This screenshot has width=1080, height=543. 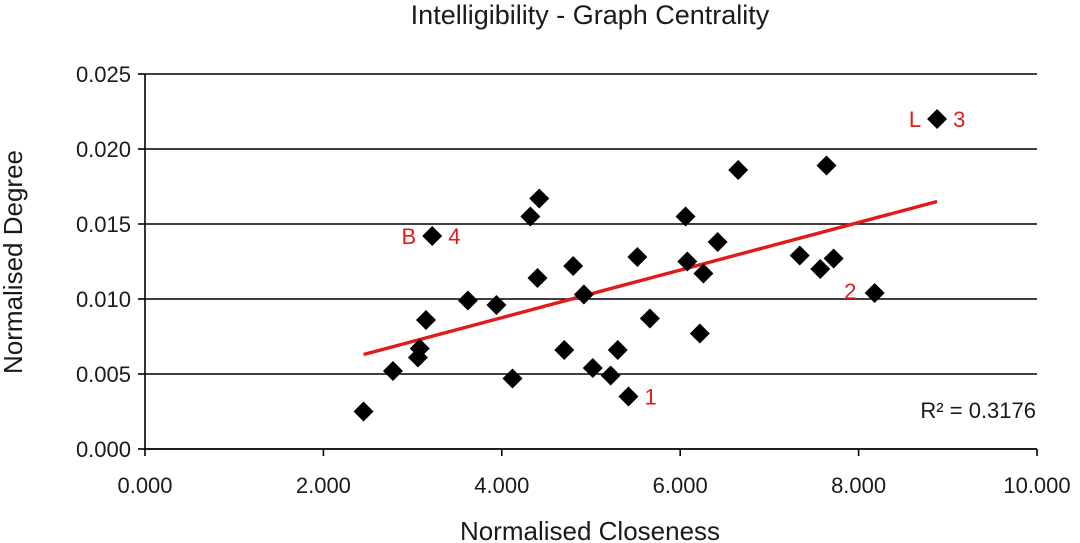 What do you see at coordinates (858, 485) in the screenshot?
I see `x-tick-label: 8.000` at bounding box center [858, 485].